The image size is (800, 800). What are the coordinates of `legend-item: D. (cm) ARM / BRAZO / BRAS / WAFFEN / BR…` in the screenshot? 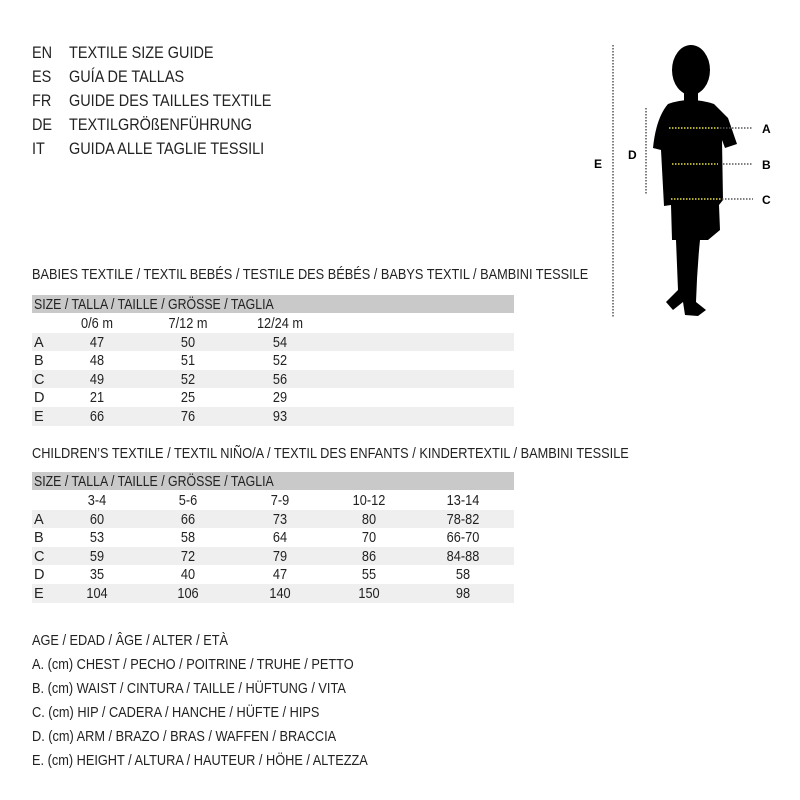 It's located at (184, 736).